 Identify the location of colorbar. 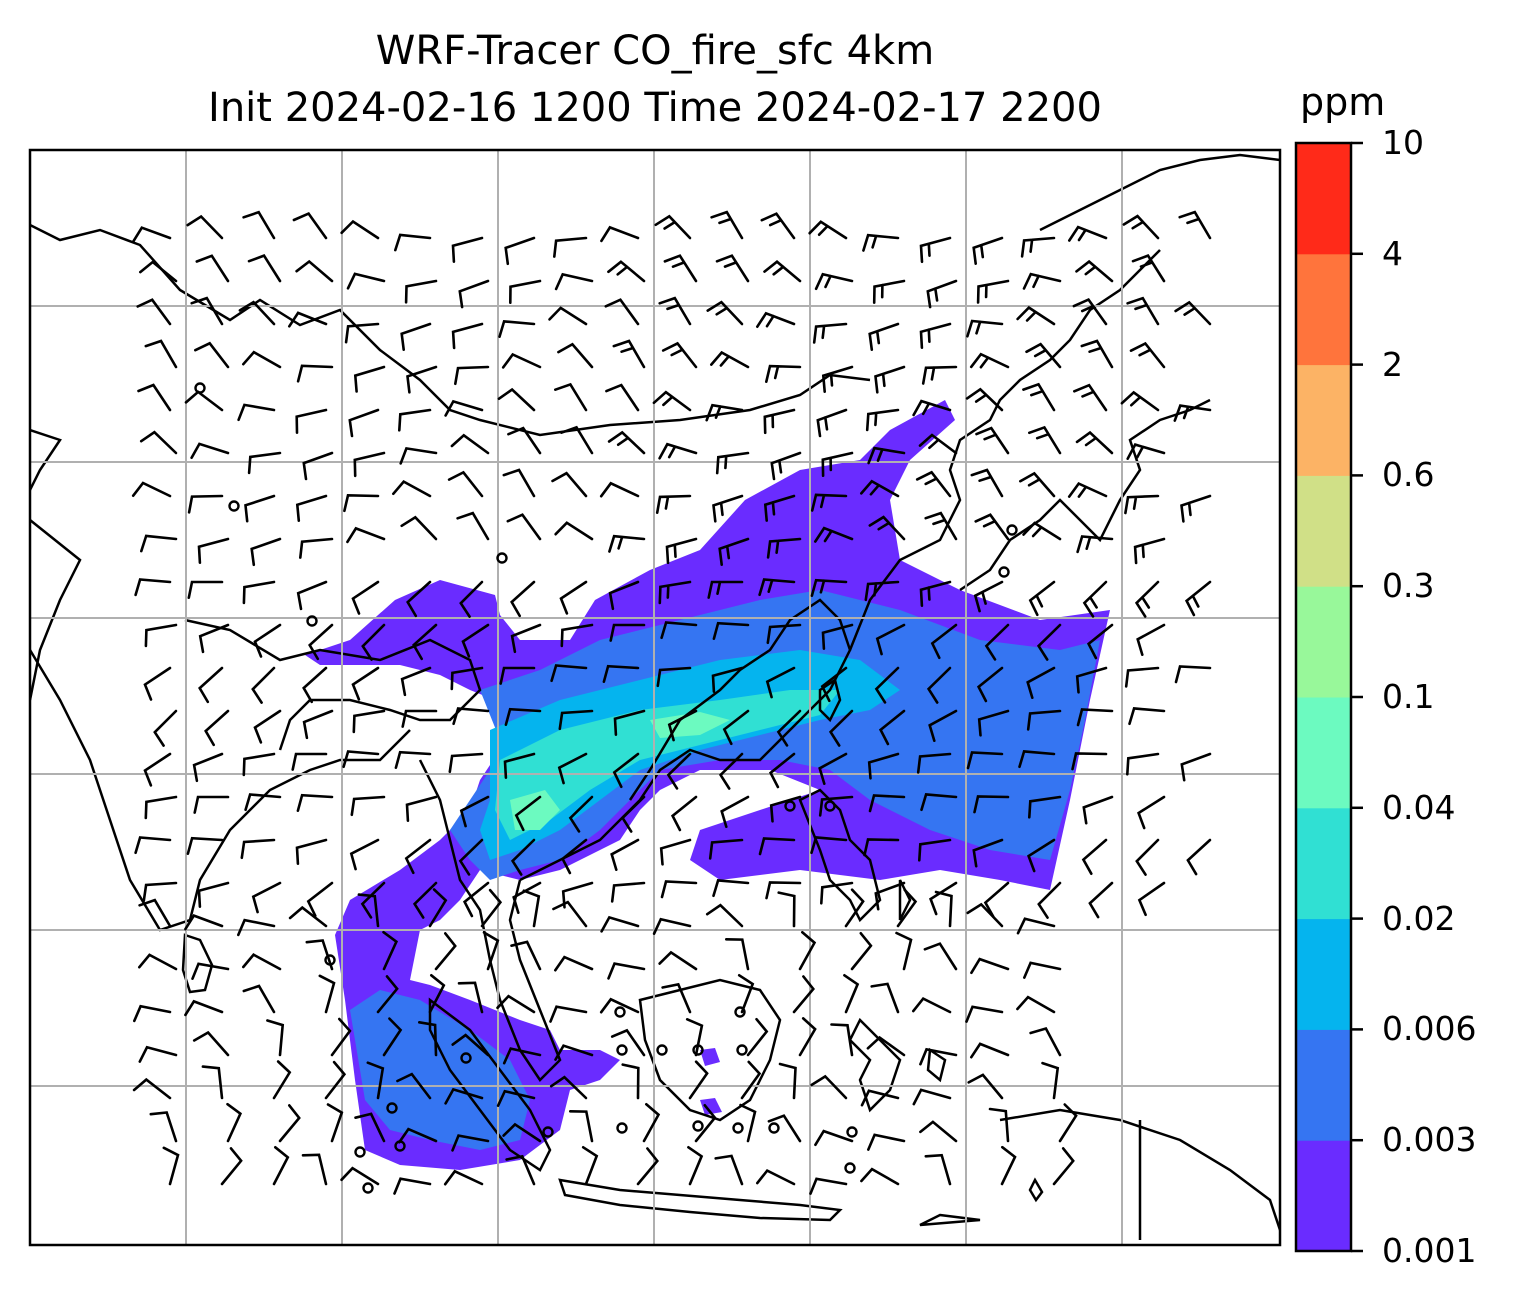
(1329, 697).